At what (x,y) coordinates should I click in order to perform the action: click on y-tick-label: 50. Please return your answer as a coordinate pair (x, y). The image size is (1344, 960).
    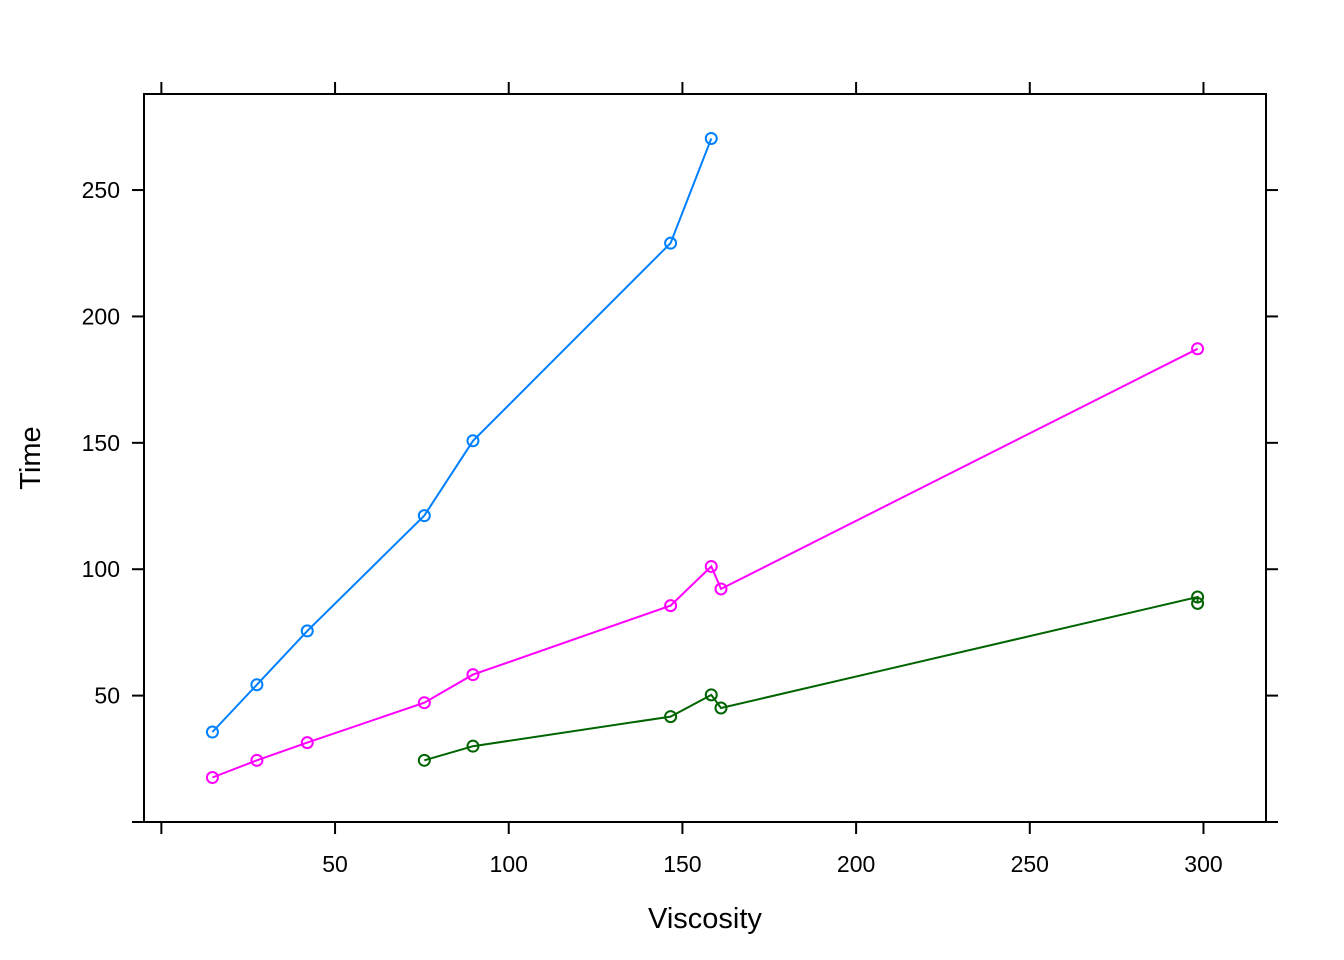
    Looking at the image, I should click on (107, 696).